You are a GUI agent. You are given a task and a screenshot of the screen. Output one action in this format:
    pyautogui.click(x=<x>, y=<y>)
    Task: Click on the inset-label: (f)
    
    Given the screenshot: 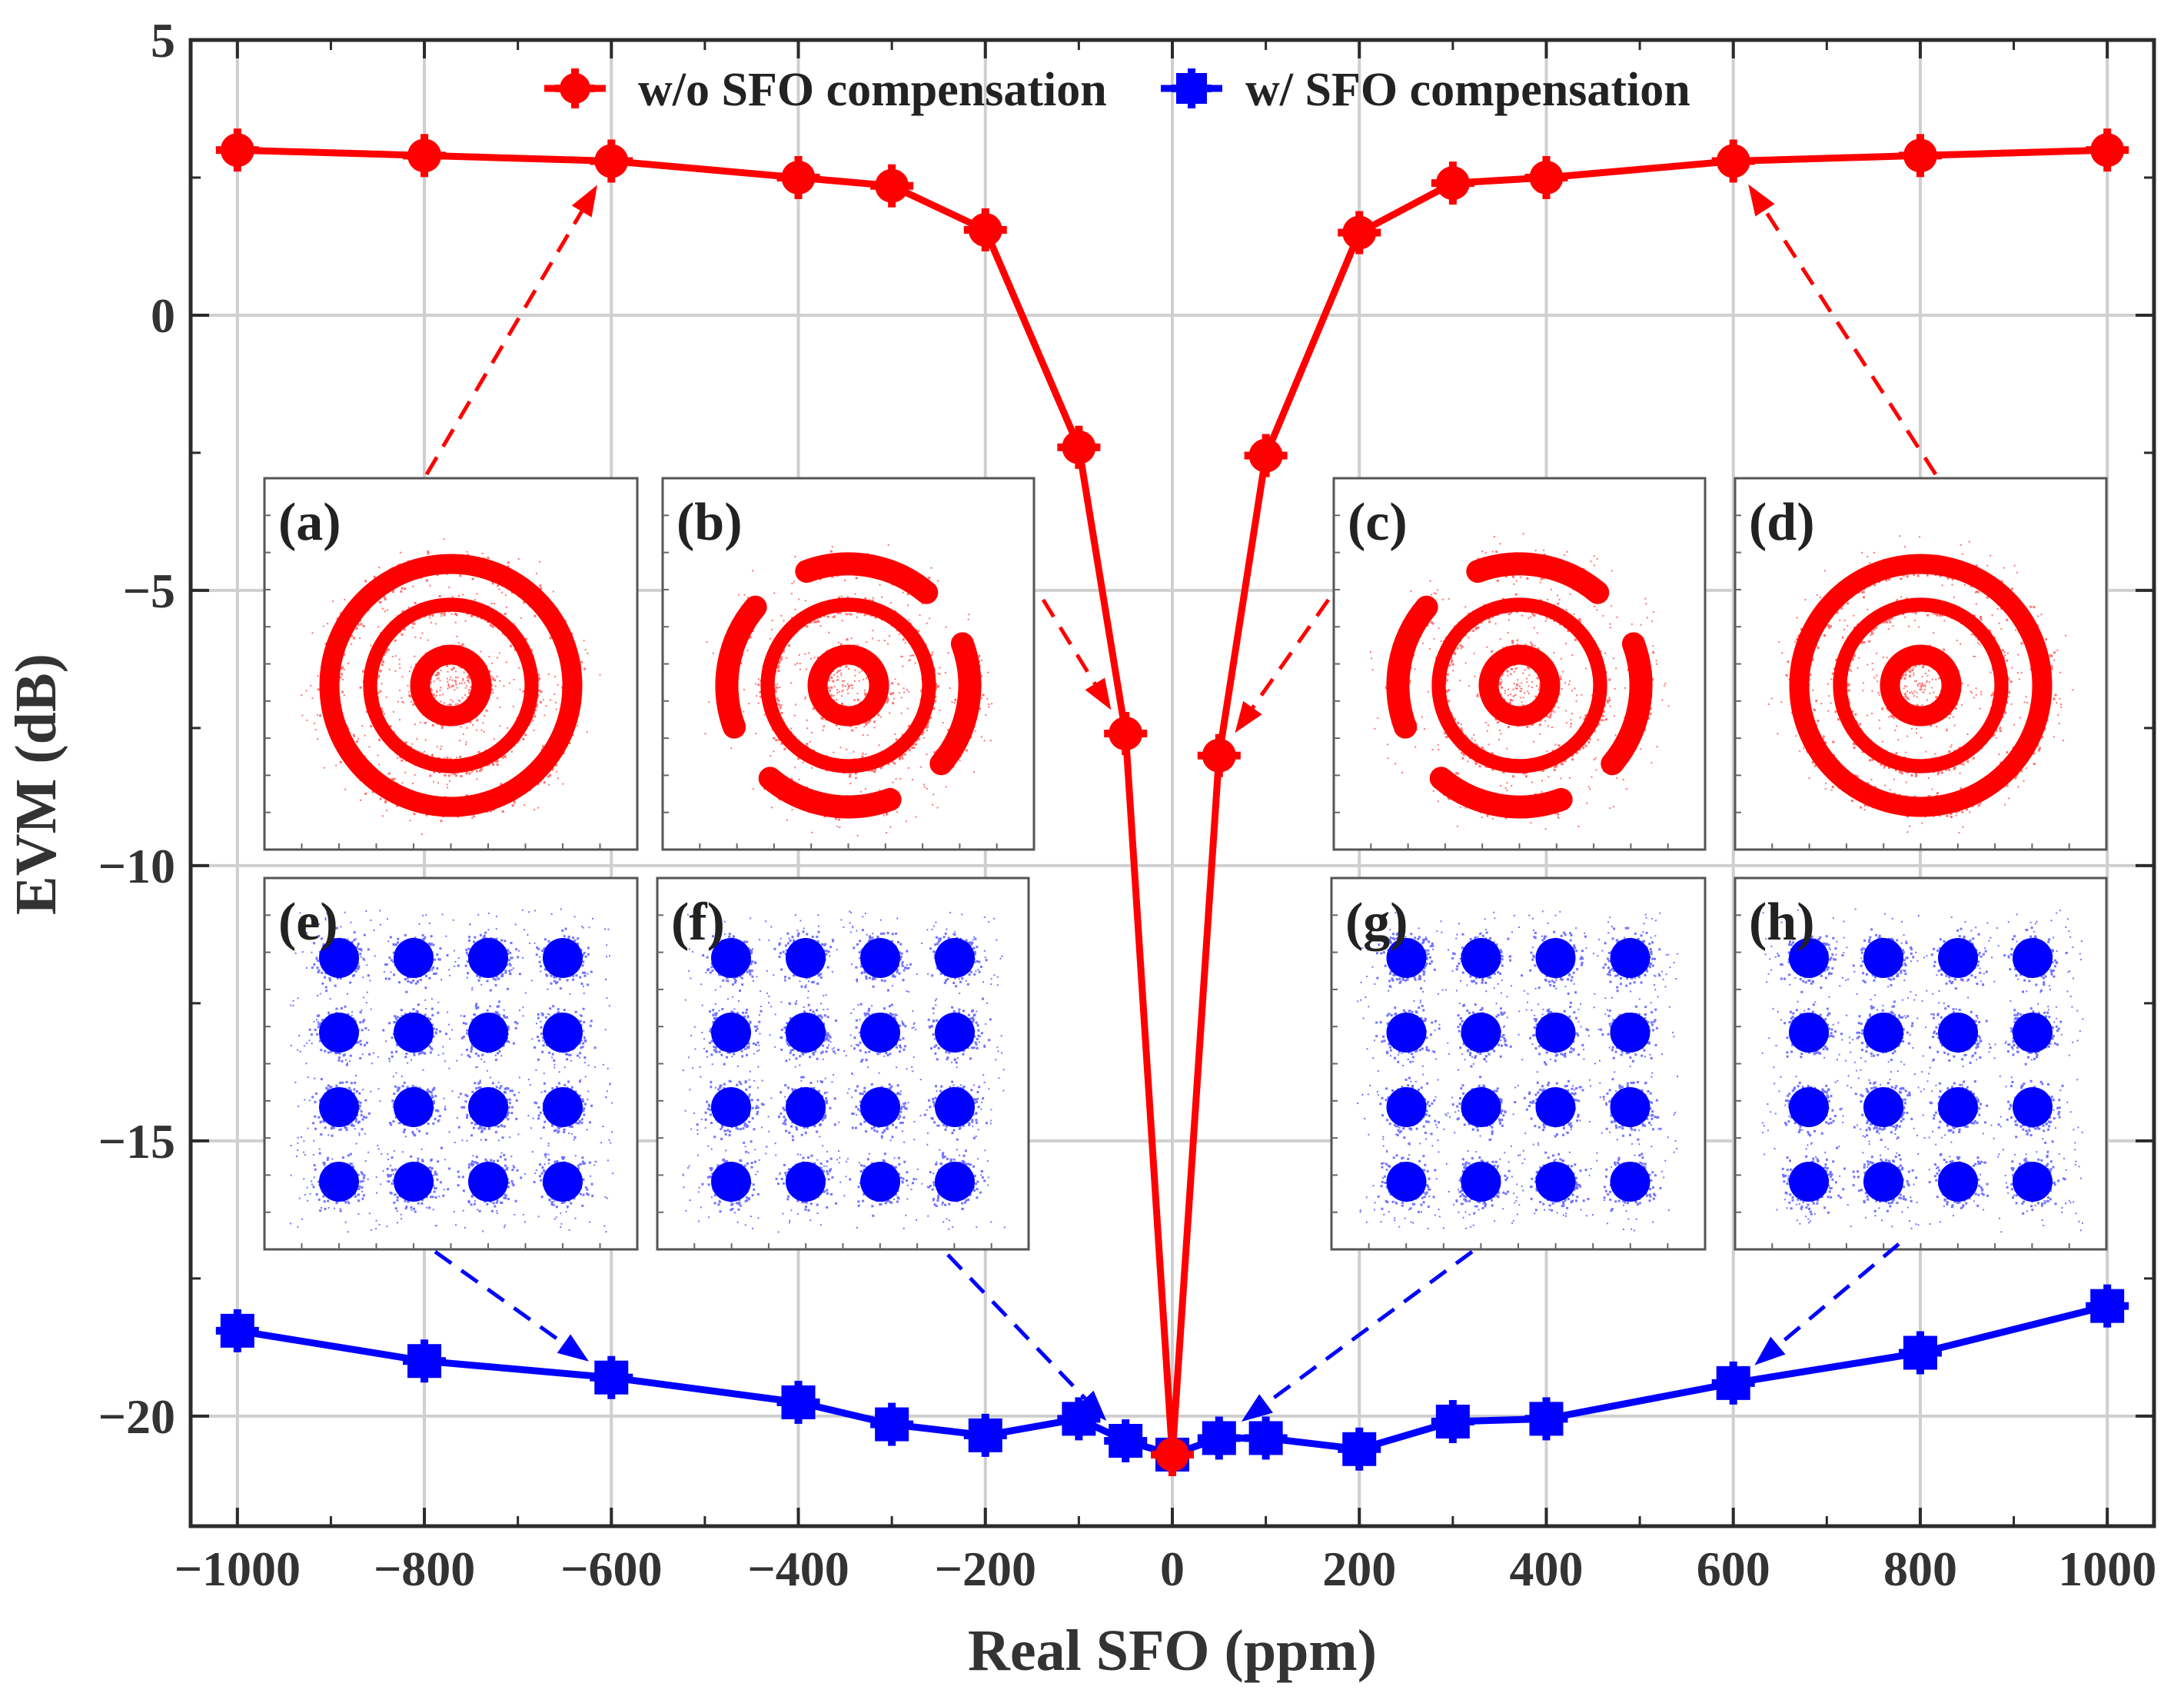 What is the action you would take?
    pyautogui.click(x=698, y=923)
    